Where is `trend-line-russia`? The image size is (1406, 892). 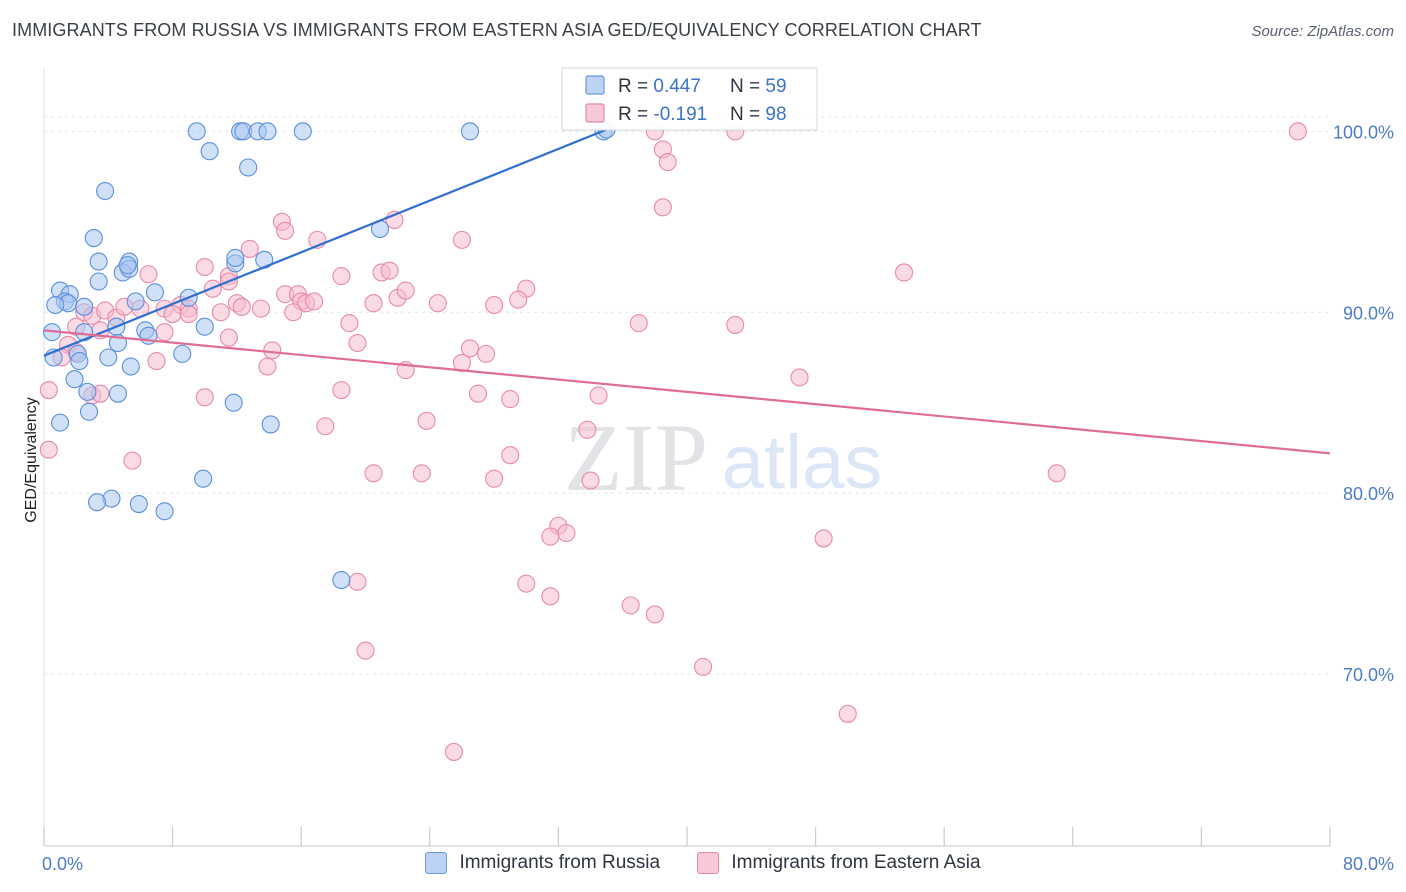 trend-line-russia is located at coordinates (325, 242).